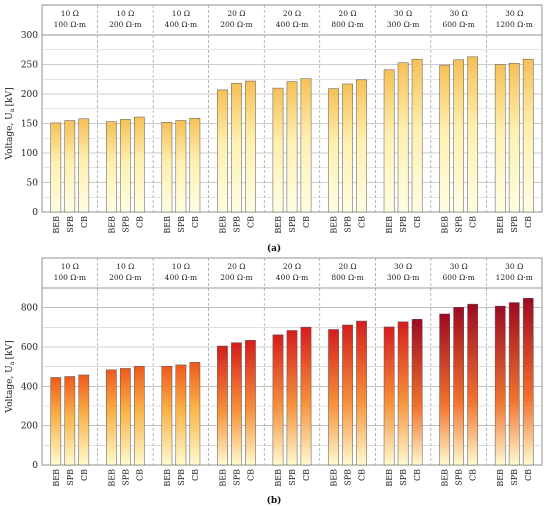 This screenshot has height=510, width=550. I want to click on y-tick-label: 150, so click(29, 125).